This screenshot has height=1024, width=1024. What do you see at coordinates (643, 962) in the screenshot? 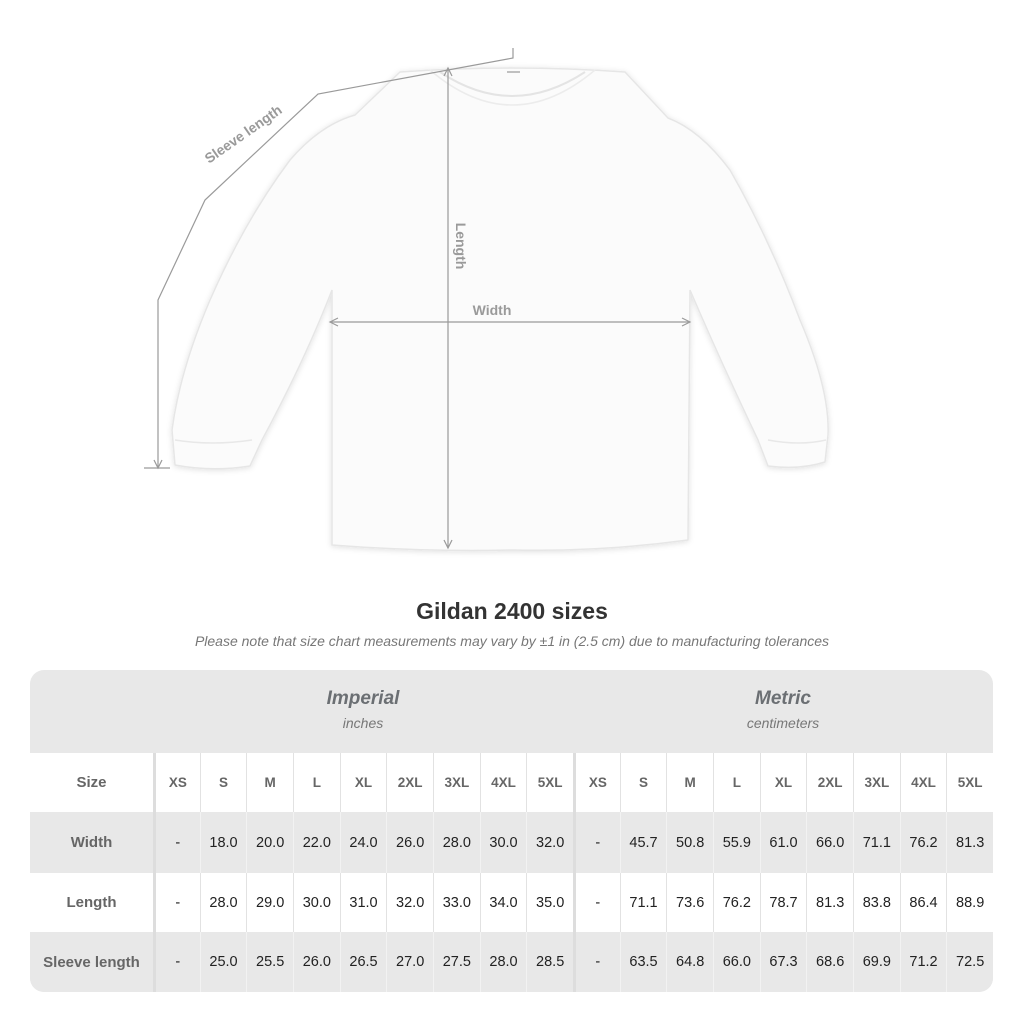
I see `metric-value-cell: 63.5` at bounding box center [643, 962].